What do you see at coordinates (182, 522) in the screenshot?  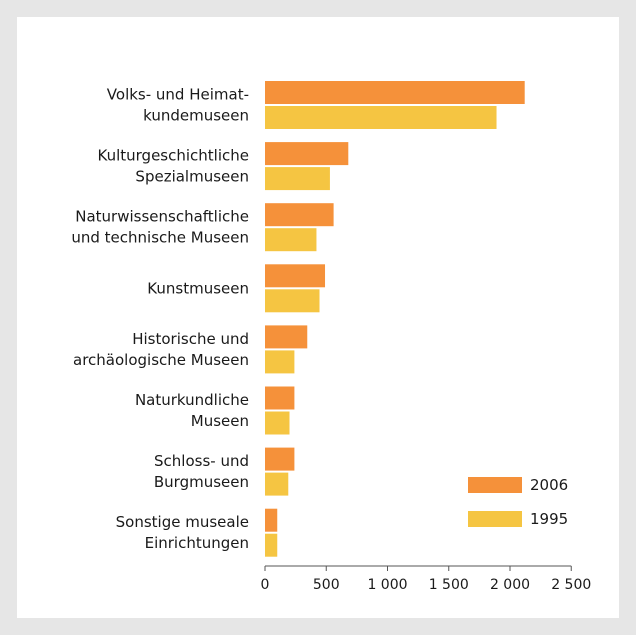 I see `category-label: Sonstige museale` at bounding box center [182, 522].